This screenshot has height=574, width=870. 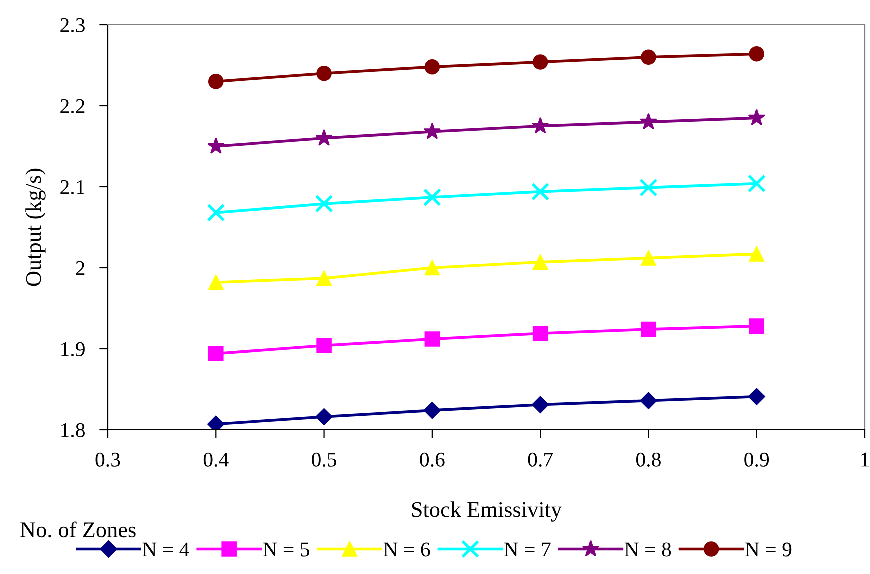 What do you see at coordinates (80, 268) in the screenshot?
I see `y-tick-label: 2` at bounding box center [80, 268].